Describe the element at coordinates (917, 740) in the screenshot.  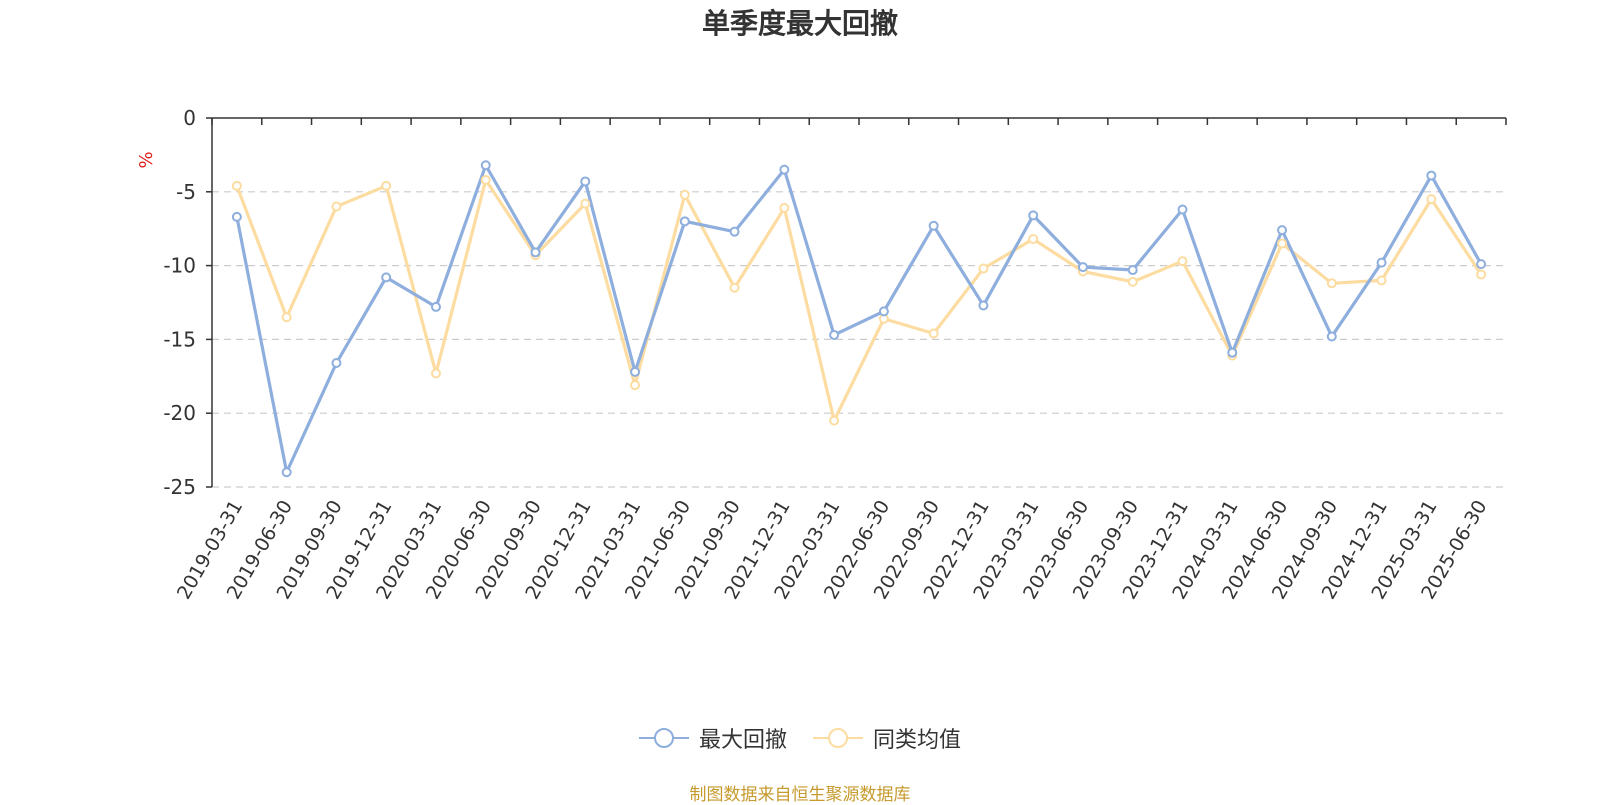
I see `legend-label-peer-average: 同类均值` at that location.